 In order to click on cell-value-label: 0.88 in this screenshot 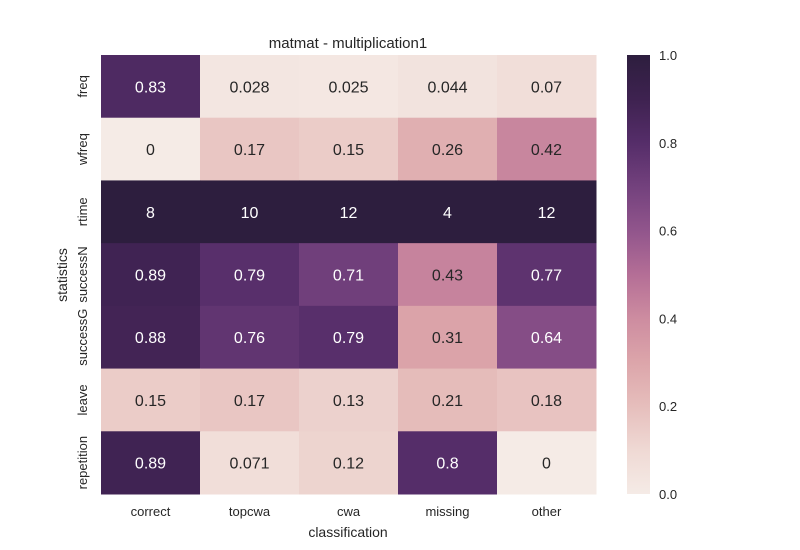, I will do `click(150, 338)`.